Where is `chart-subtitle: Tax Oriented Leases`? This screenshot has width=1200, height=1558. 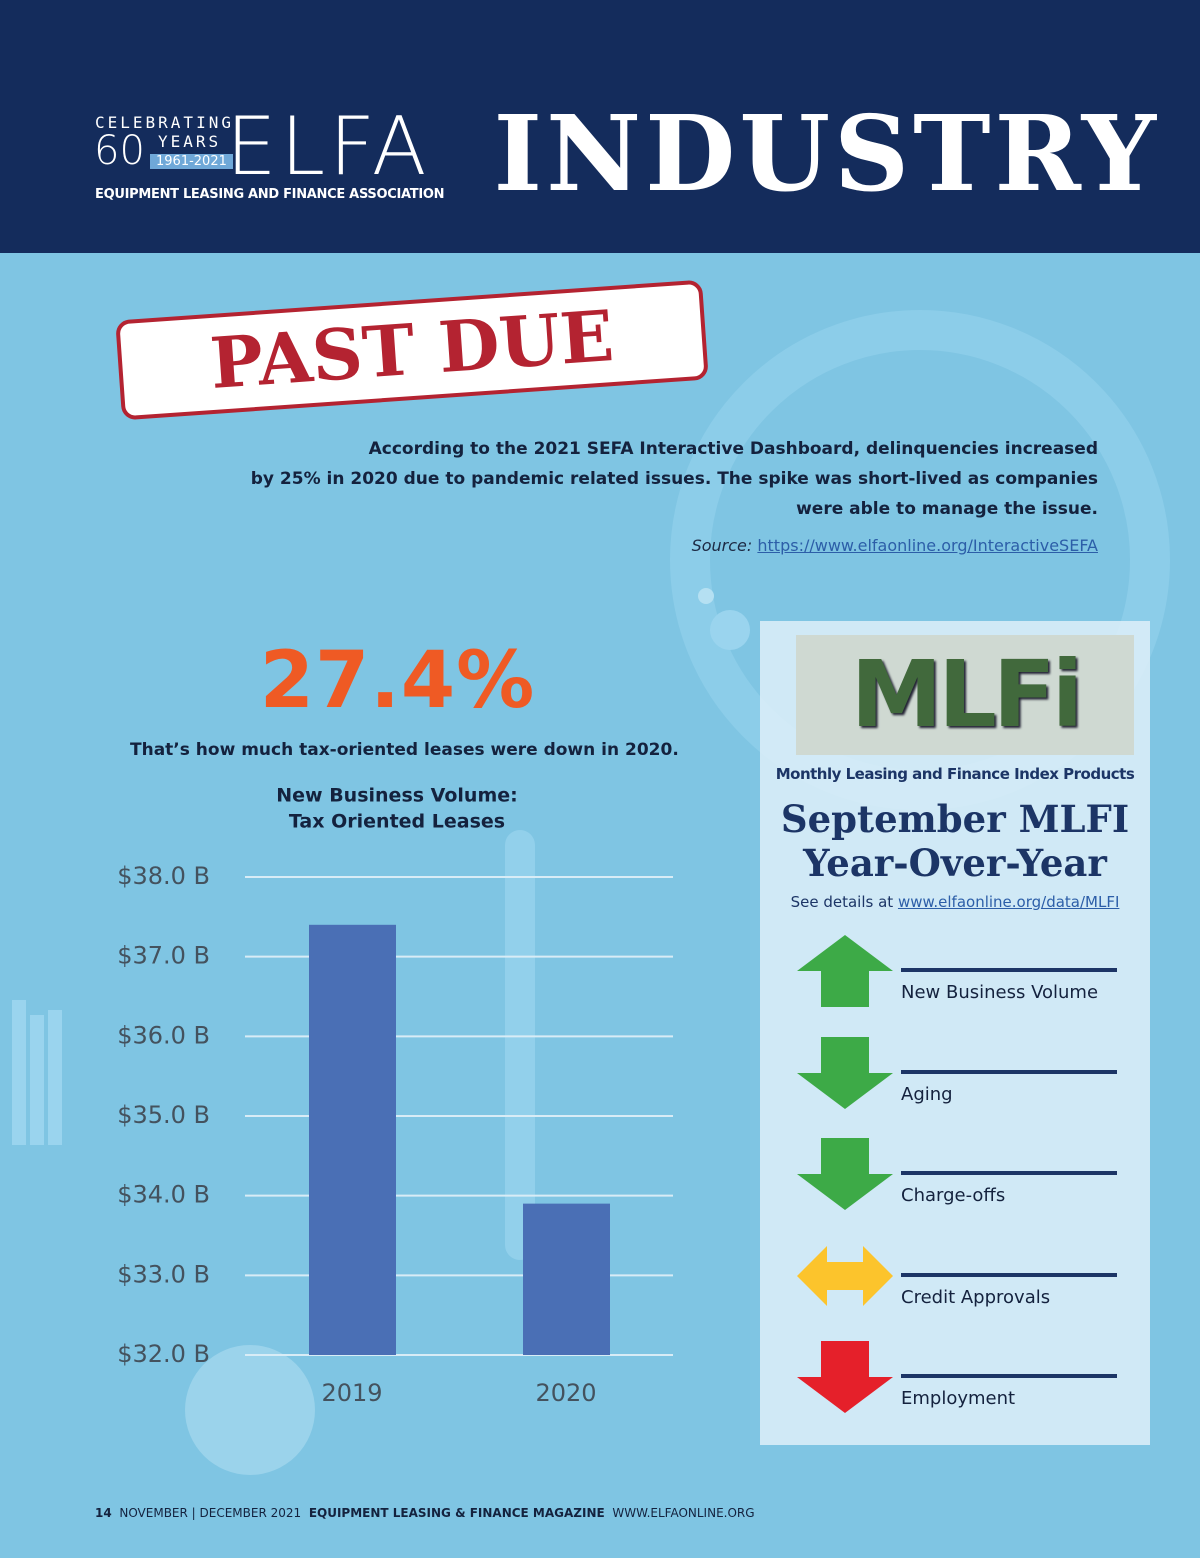
chart-subtitle: Tax Oriented Leases is located at coordinates (397, 822).